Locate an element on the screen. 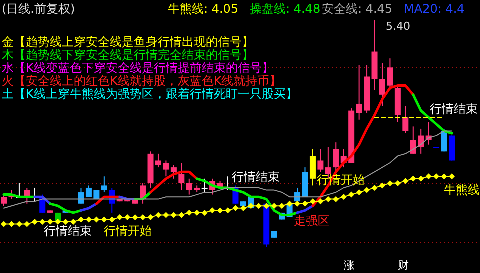  annotation: 土【K线上穿牛熊线为强势区，跟着行情死盯一只股买】 is located at coordinates (150, 94).